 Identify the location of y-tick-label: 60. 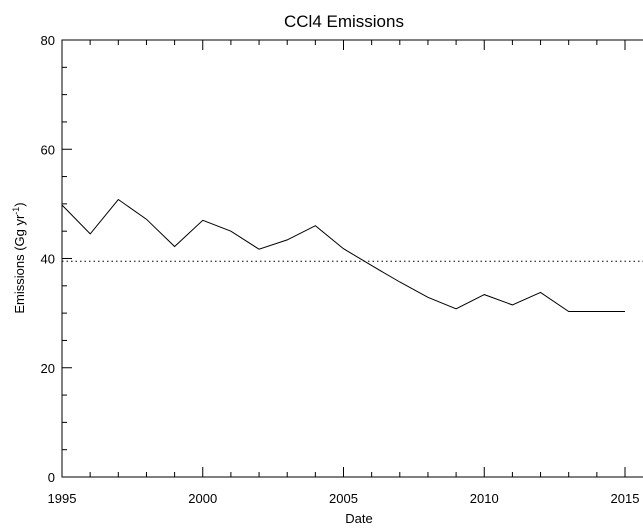
(48, 149).